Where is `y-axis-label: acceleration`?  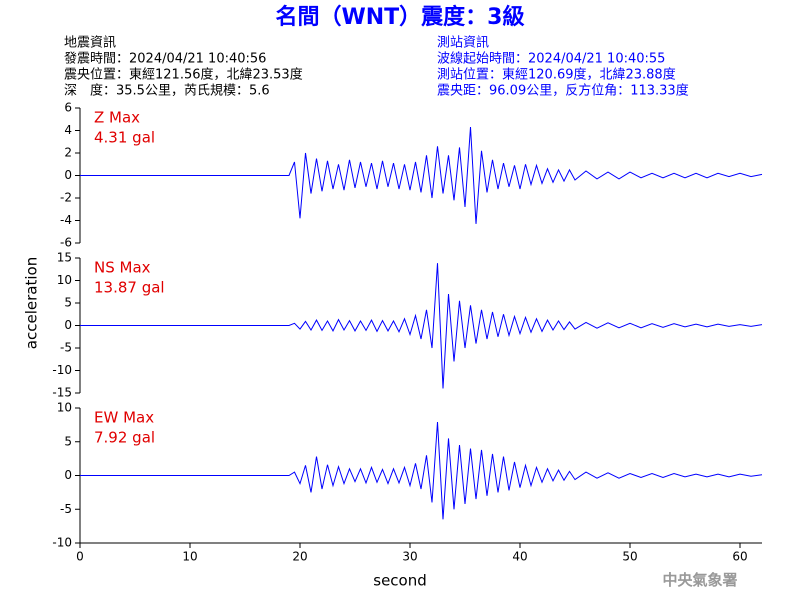 y-axis-label: acceleration is located at coordinates (32, 303).